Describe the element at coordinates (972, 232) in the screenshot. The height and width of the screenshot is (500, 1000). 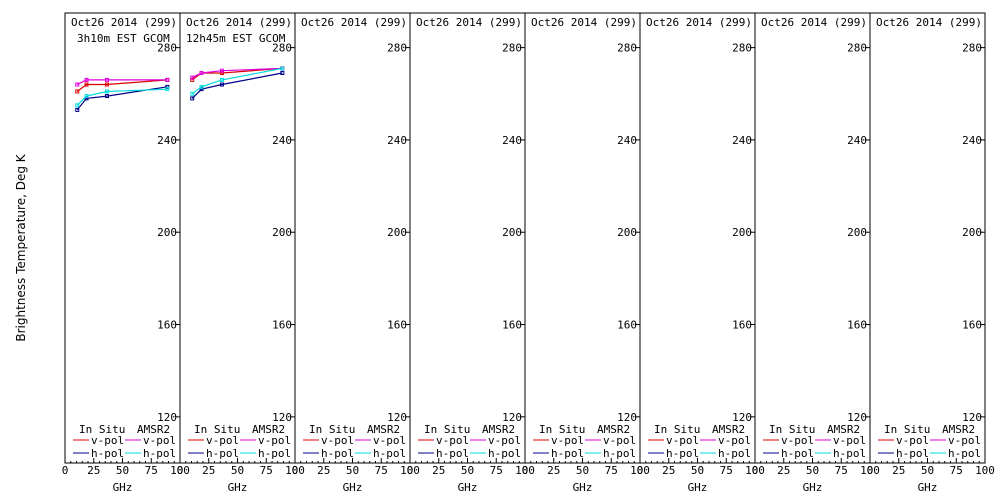
I see `y-tick-label: 200` at that location.